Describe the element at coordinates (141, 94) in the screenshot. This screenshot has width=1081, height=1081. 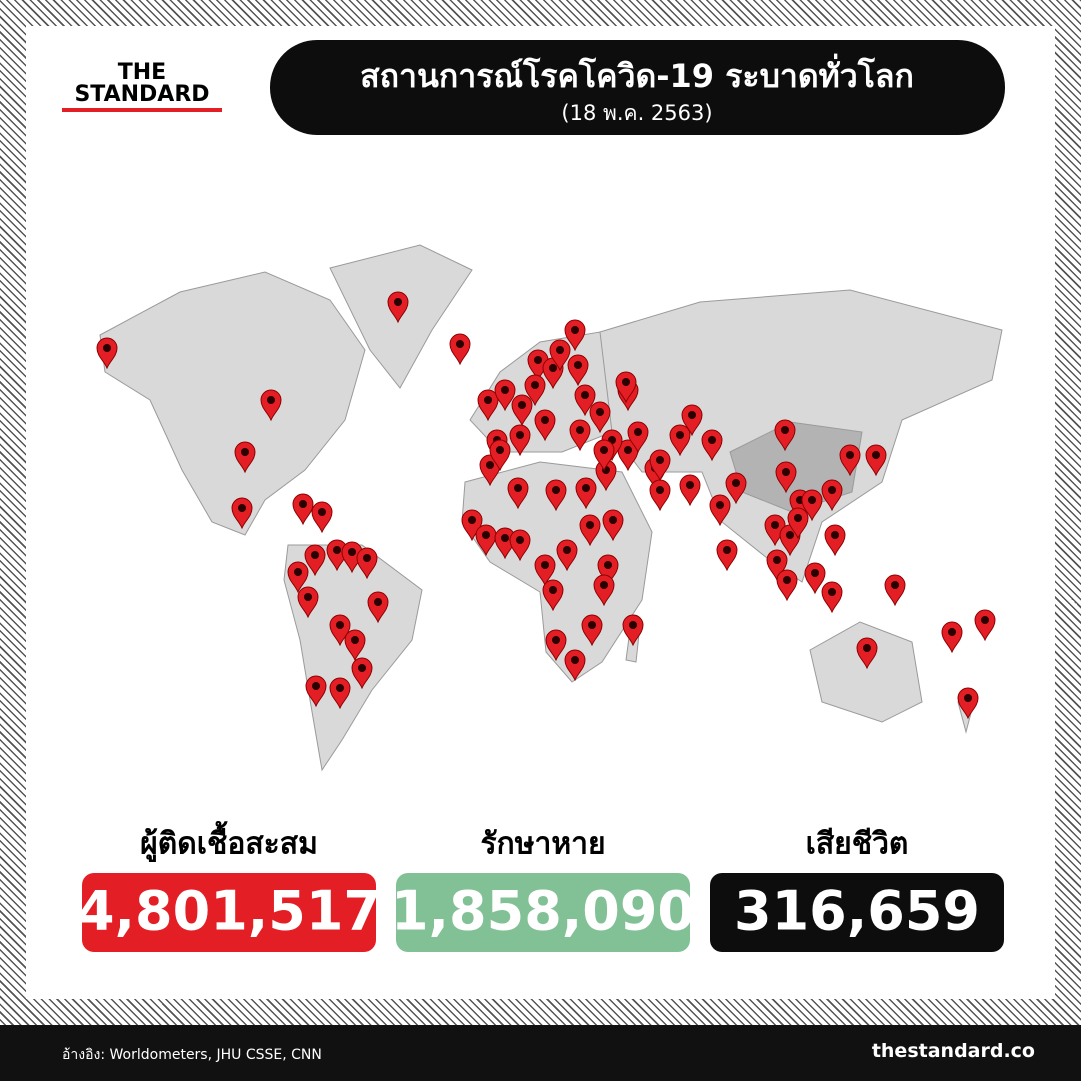
I see `logo-line2: STANDARD` at that location.